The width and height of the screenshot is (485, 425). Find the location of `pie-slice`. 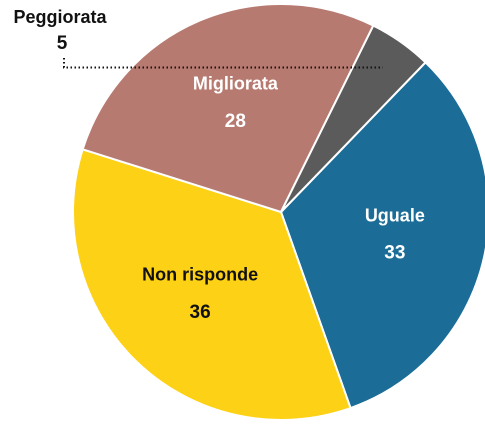

pie-slice is located at coordinates (353, 118).